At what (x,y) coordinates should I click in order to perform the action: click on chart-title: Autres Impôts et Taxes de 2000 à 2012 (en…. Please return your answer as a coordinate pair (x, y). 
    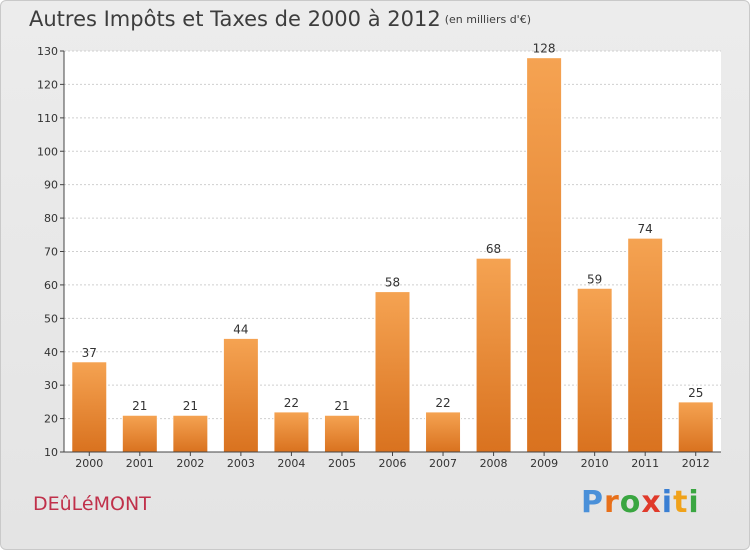
    Looking at the image, I should click on (280, 19).